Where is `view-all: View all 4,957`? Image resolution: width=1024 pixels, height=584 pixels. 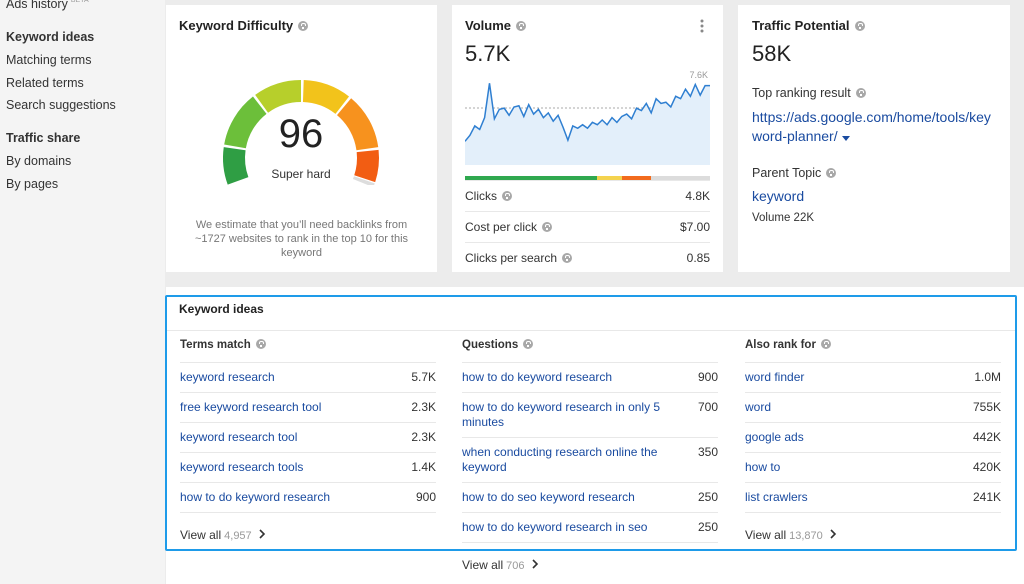
view-all: View all 4,957 is located at coordinates (308, 528).